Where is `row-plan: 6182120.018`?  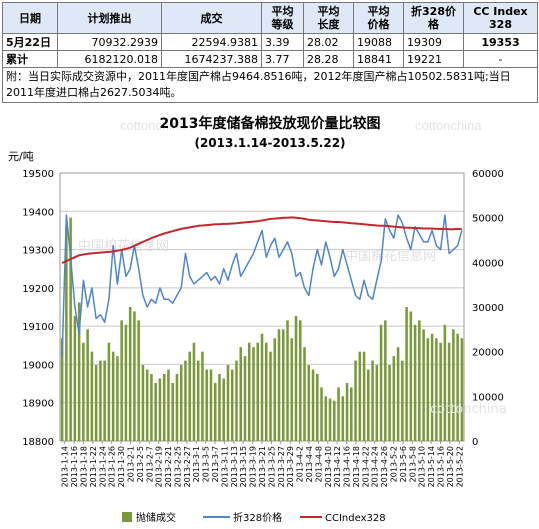
row-plan: 6182120.018 is located at coordinates (109, 59).